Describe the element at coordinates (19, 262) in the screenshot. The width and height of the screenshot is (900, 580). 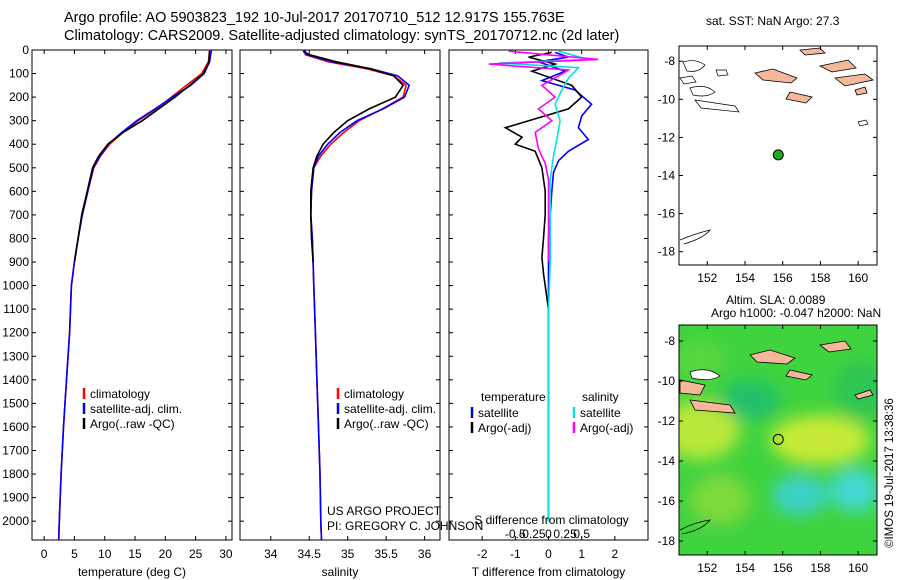
I see `y-tick-label: 900` at that location.